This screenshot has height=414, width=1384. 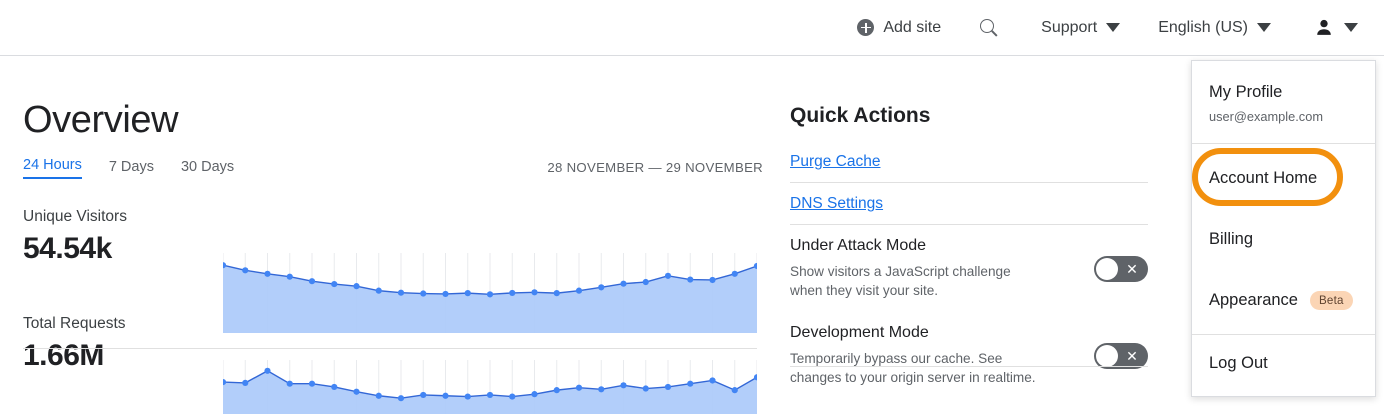 What do you see at coordinates (207, 167) in the screenshot?
I see `tab-30-days: 30 Days` at bounding box center [207, 167].